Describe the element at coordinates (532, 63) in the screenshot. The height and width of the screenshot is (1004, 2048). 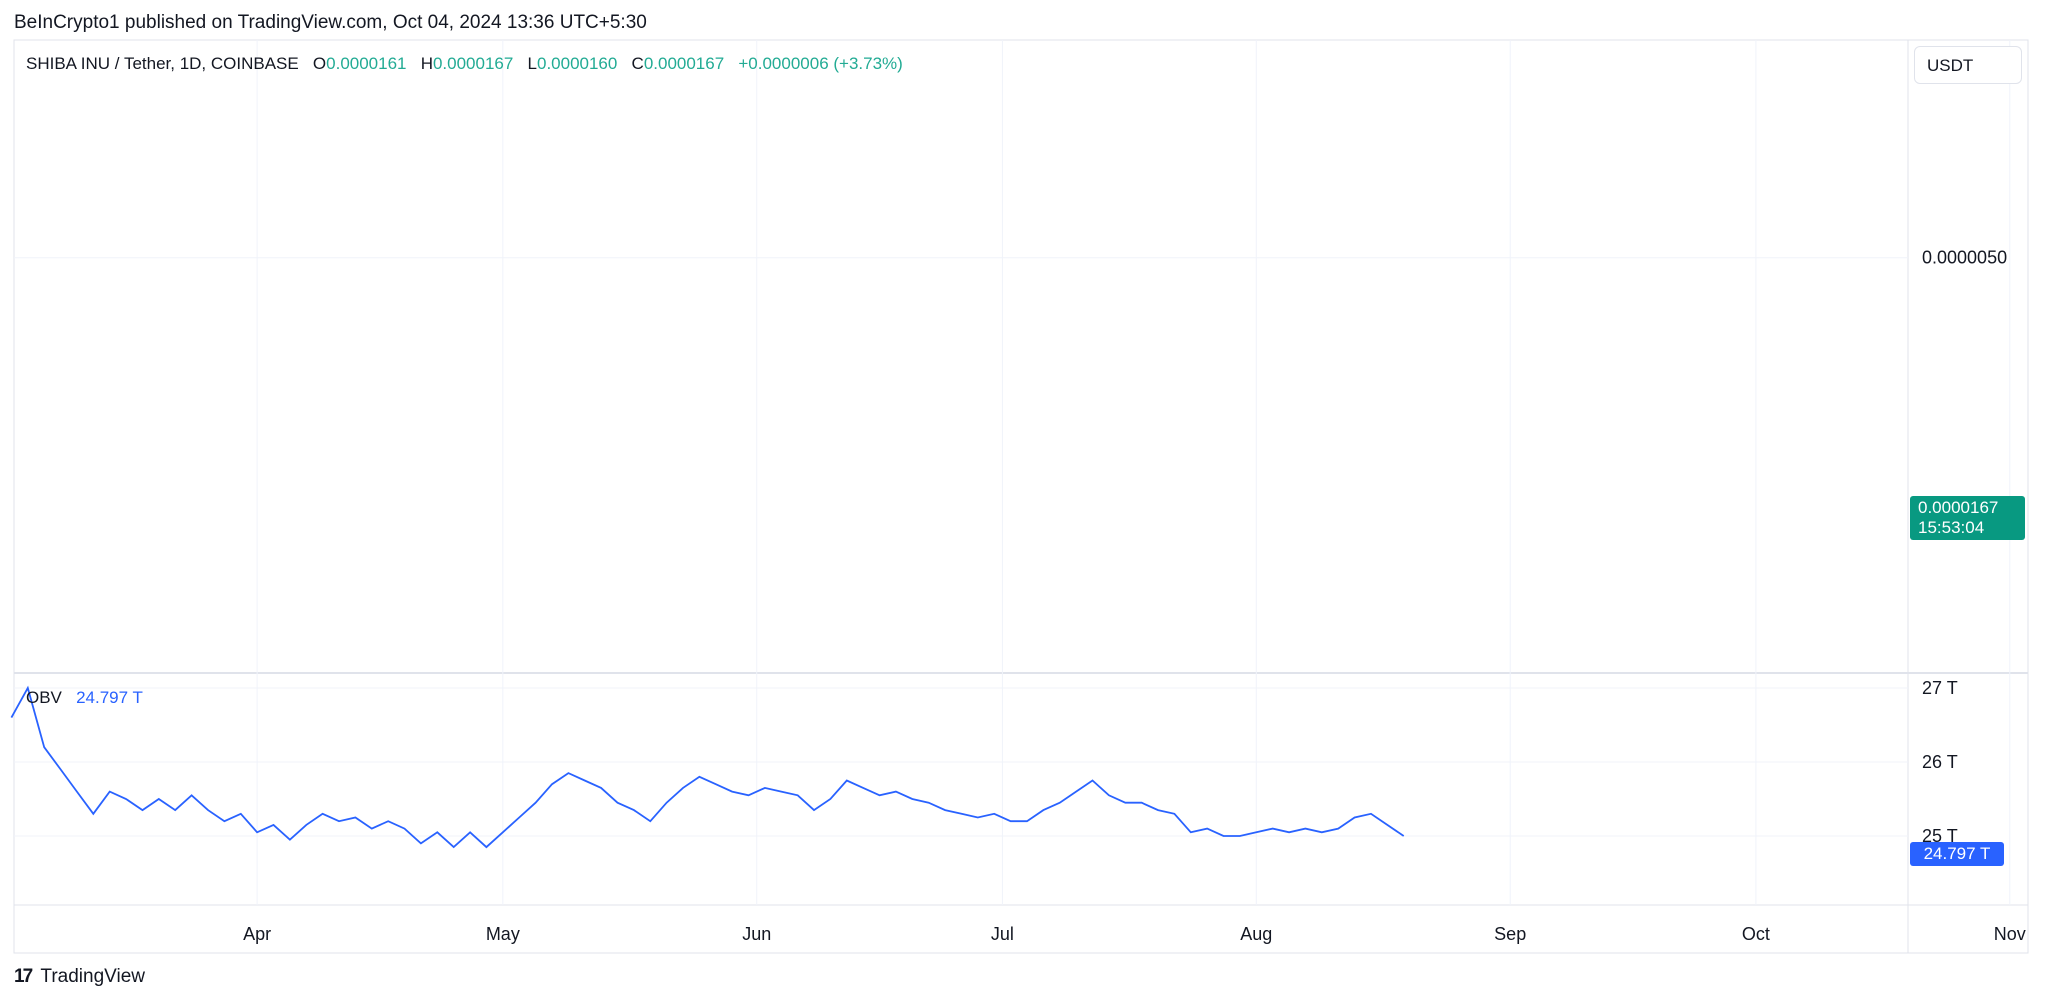
I see `low-label: L` at that location.